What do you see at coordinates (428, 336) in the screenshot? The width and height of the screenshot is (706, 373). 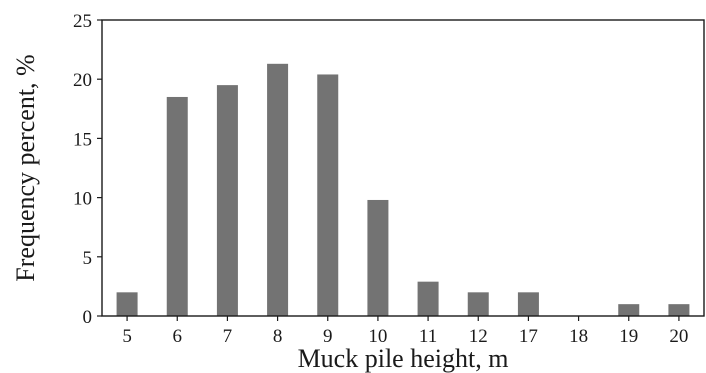 I see `x-tick-label: 11` at bounding box center [428, 336].